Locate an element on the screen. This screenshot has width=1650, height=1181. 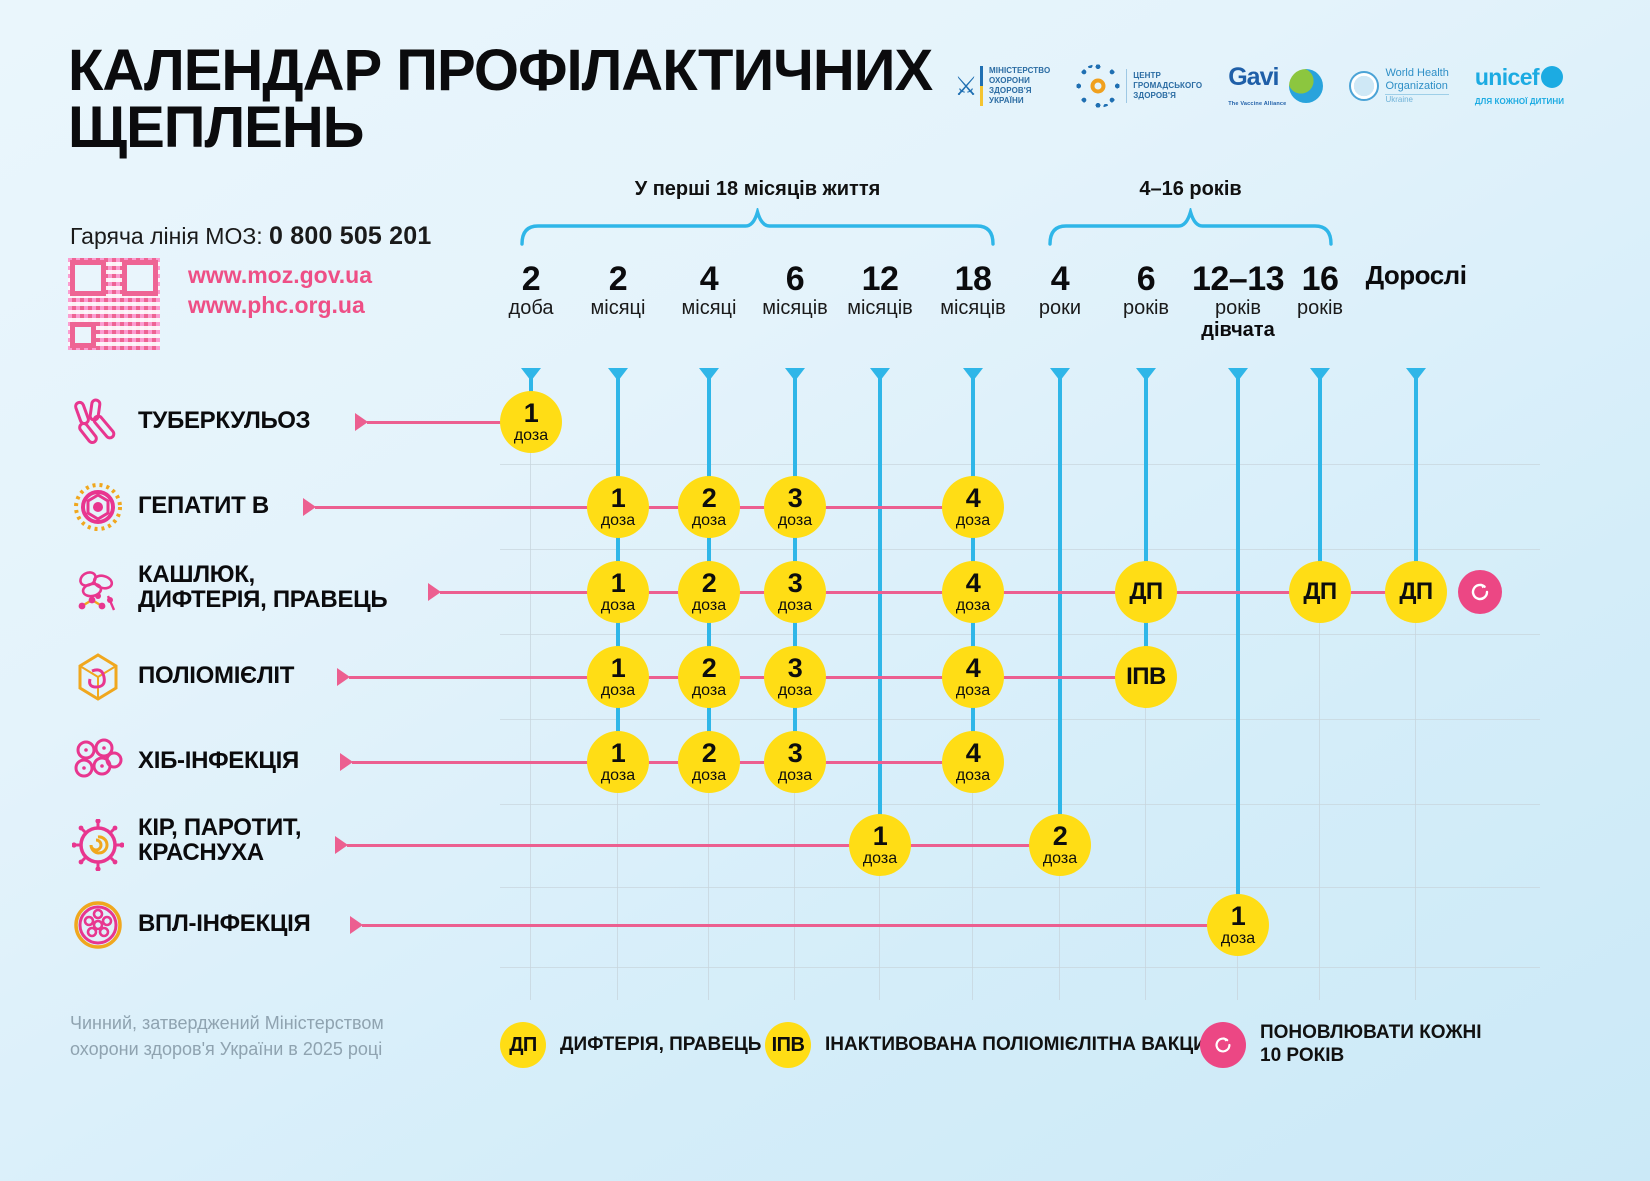
qr-code is located at coordinates (114, 304).